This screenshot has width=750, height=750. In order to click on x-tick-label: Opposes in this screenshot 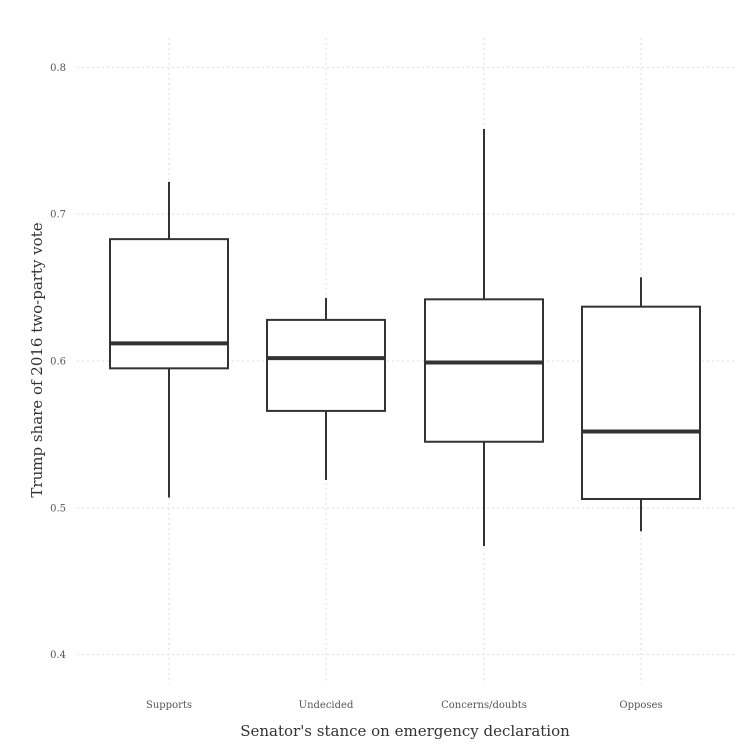, I will do `click(640, 705)`.